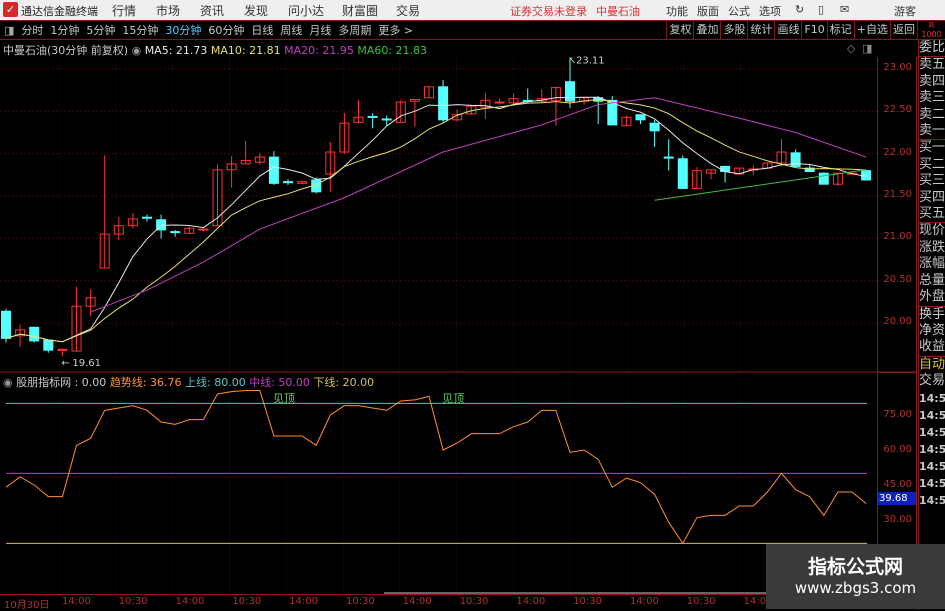 Image resolution: width=945 pixels, height=611 pixels. Describe the element at coordinates (932, 114) in the screenshot. I see `quote-field: 卖二` at that location.